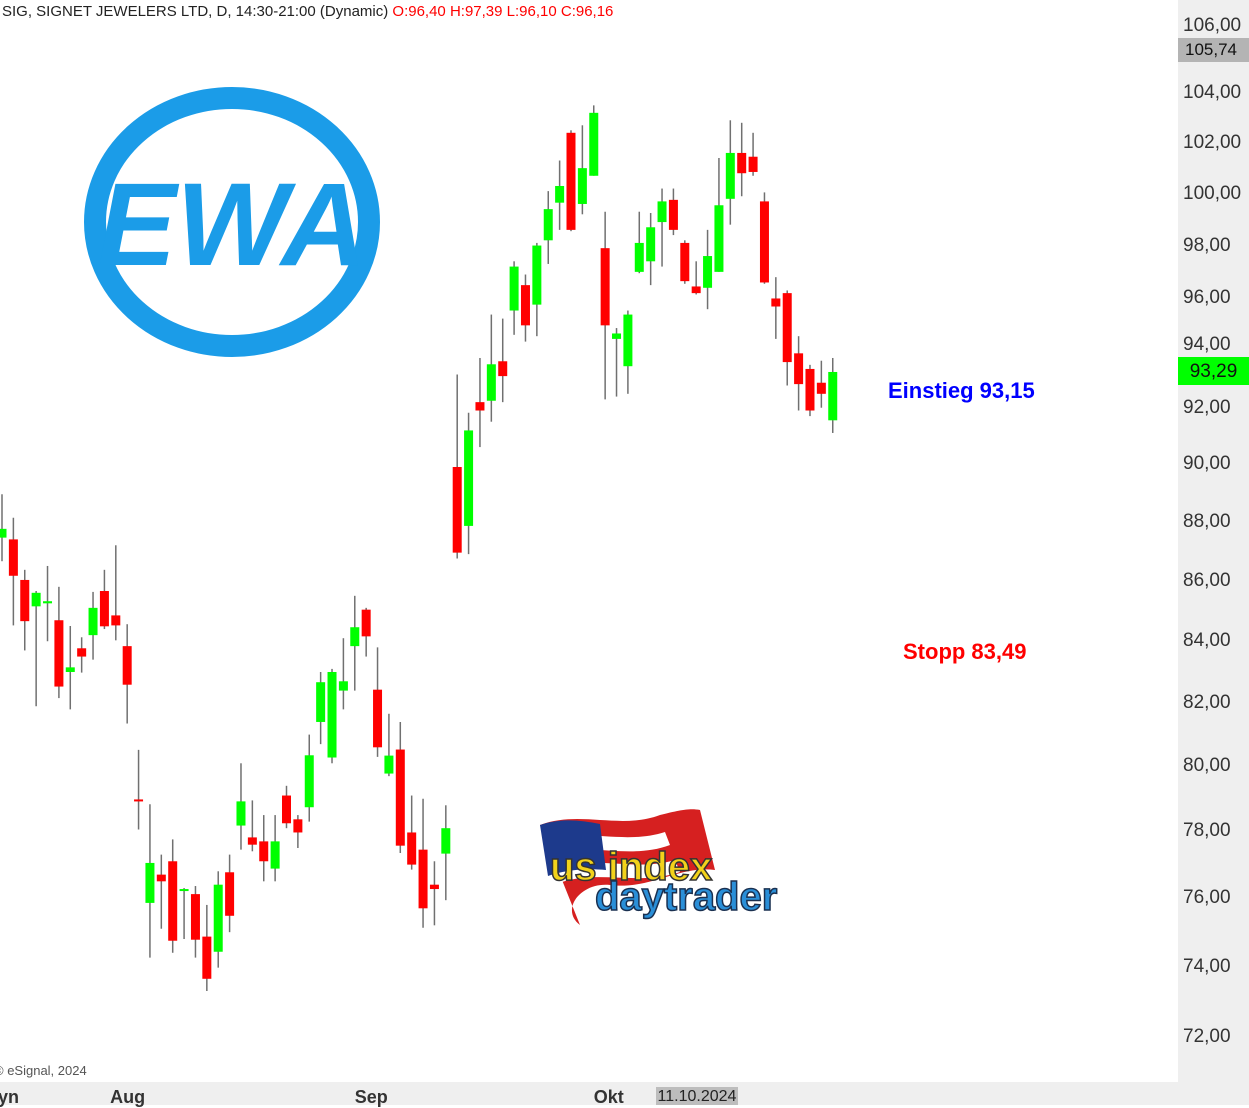 The height and width of the screenshot is (1108, 1249). Describe the element at coordinates (1207, 966) in the screenshot. I see `price-tick-label: 74,00` at that location.